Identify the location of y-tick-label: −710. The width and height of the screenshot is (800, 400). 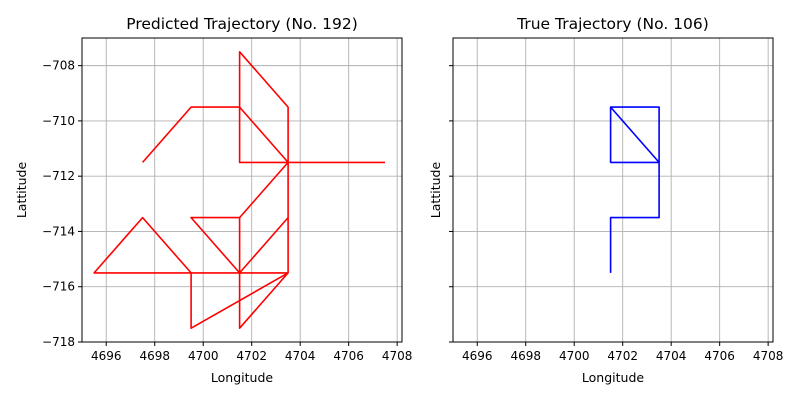
(58, 121).